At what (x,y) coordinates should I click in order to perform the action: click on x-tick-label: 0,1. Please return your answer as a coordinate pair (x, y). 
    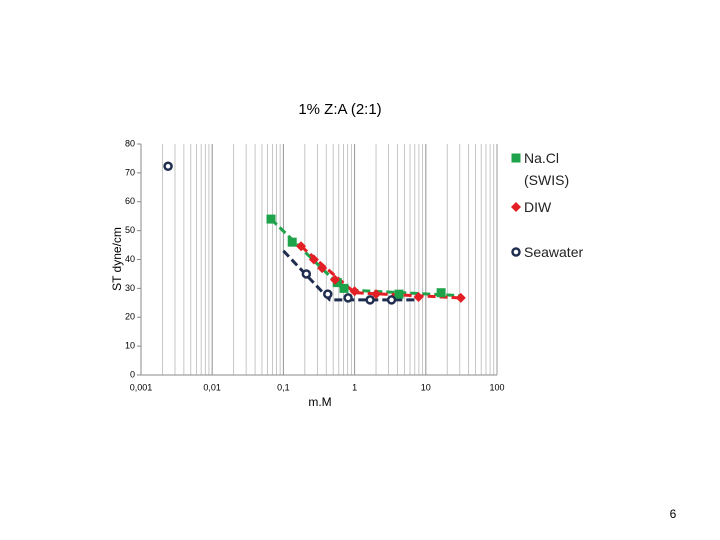
    Looking at the image, I should click on (283, 387).